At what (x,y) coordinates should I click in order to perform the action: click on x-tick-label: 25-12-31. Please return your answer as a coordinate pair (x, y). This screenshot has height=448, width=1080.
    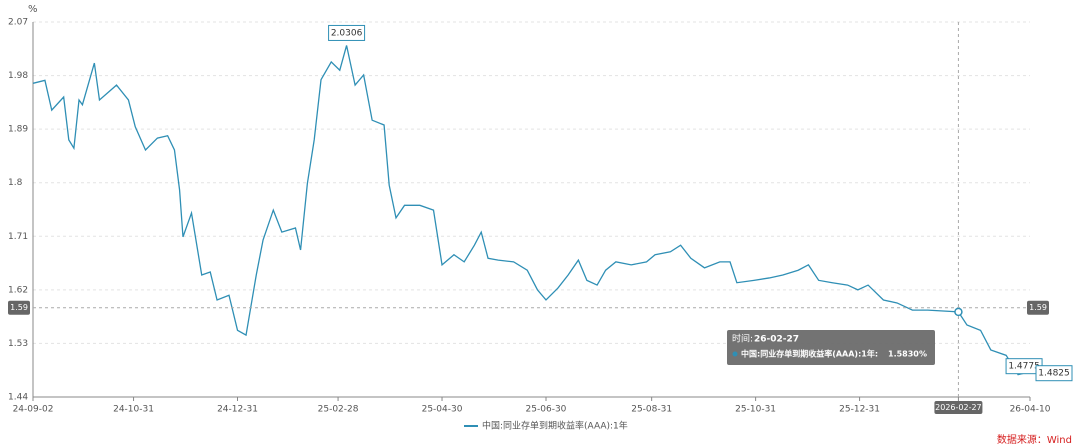
    Looking at the image, I should click on (859, 410).